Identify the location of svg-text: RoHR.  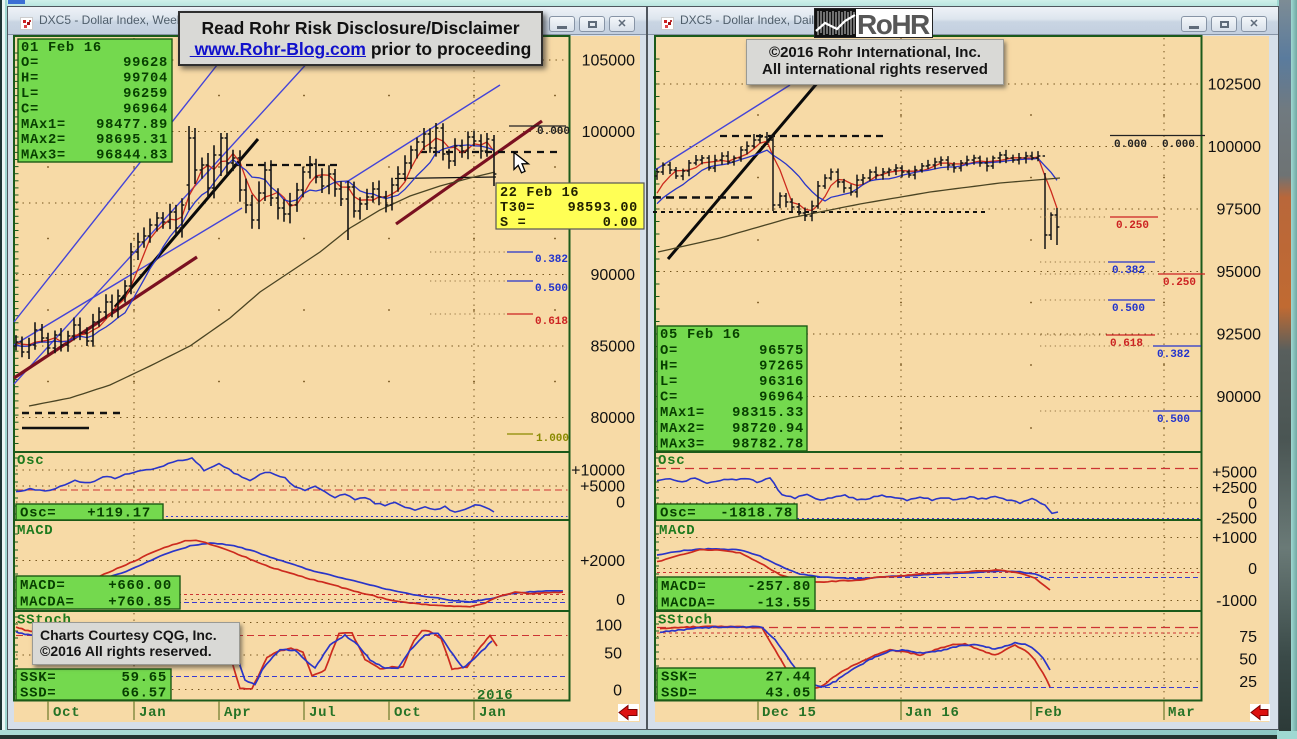
(893, 23).